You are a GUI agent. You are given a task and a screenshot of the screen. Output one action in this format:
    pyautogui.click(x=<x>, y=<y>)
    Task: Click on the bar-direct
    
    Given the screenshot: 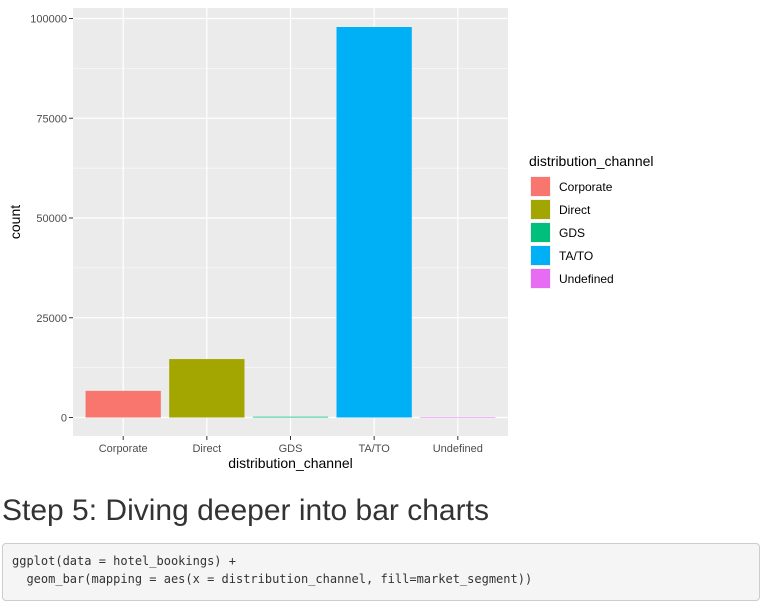 What is the action you would take?
    pyautogui.click(x=207, y=388)
    